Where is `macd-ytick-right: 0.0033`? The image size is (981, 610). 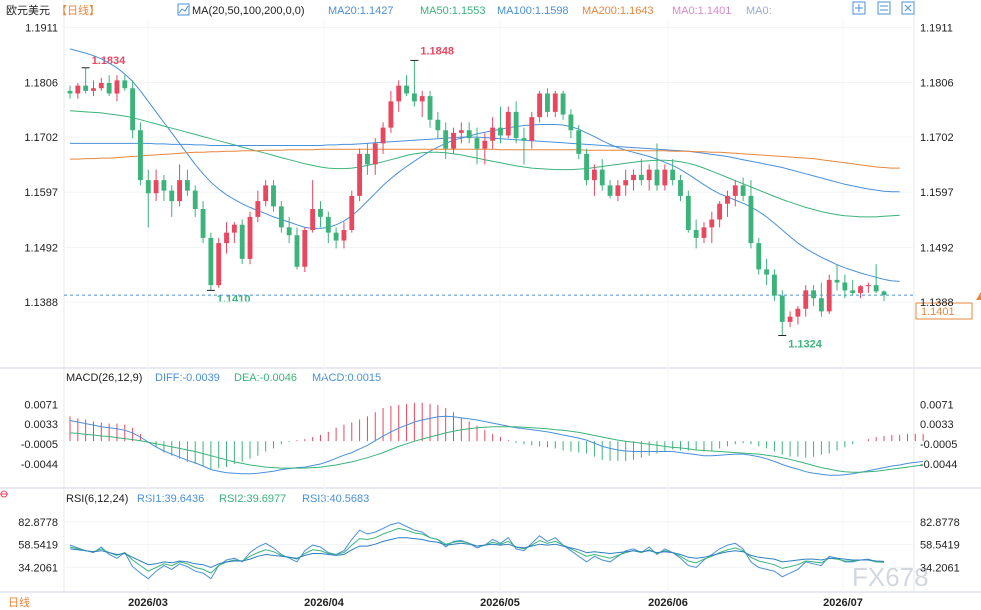 macd-ytick-right: 0.0033 is located at coordinates (937, 425).